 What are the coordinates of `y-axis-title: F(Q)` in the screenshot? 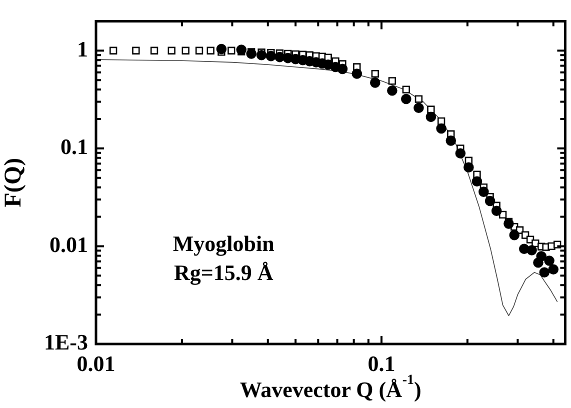 It's located at (13, 183).